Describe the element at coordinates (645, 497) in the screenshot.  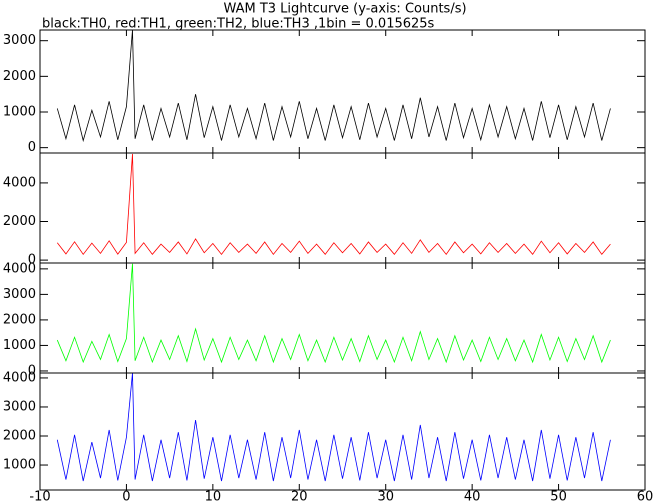
I see `x-tick-label: 60` at that location.